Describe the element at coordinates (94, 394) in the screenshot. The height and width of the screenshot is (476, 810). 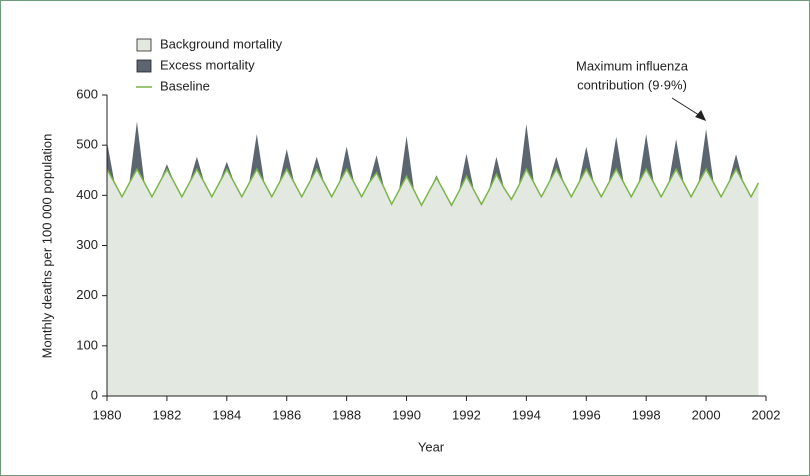
I see `y-tick-label: 0` at that location.